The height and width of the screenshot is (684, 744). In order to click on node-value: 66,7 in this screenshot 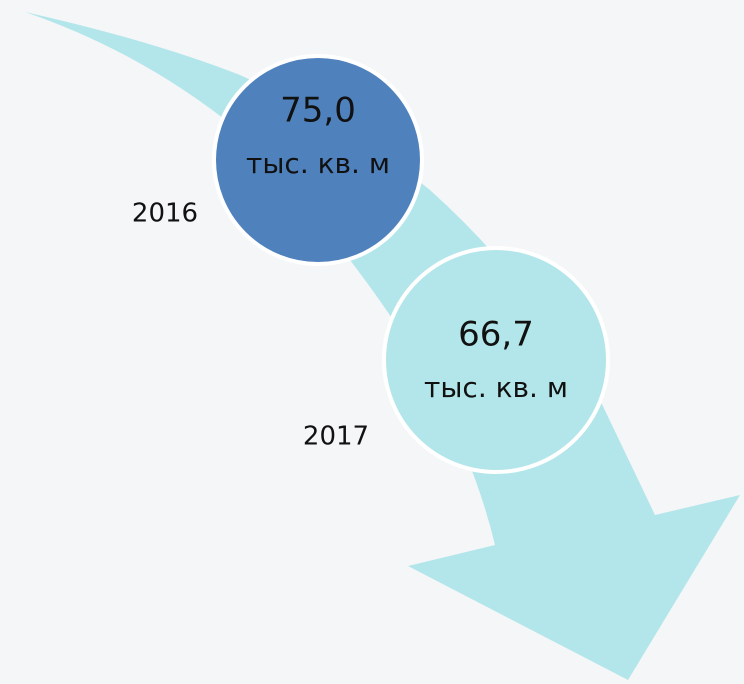, I will do `click(496, 335)`.